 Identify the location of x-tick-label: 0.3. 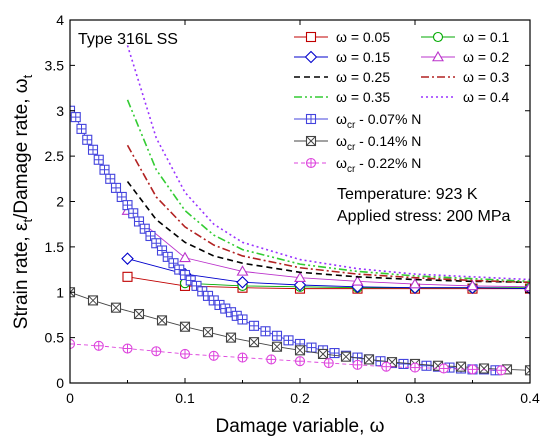
(415, 398).